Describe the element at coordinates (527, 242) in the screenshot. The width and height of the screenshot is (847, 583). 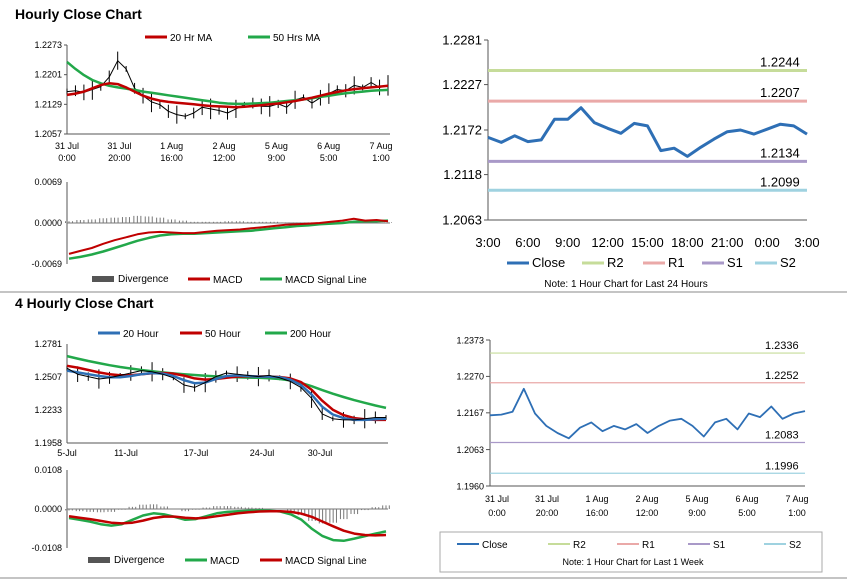
I see `x-tick-label: 6:00` at that location.